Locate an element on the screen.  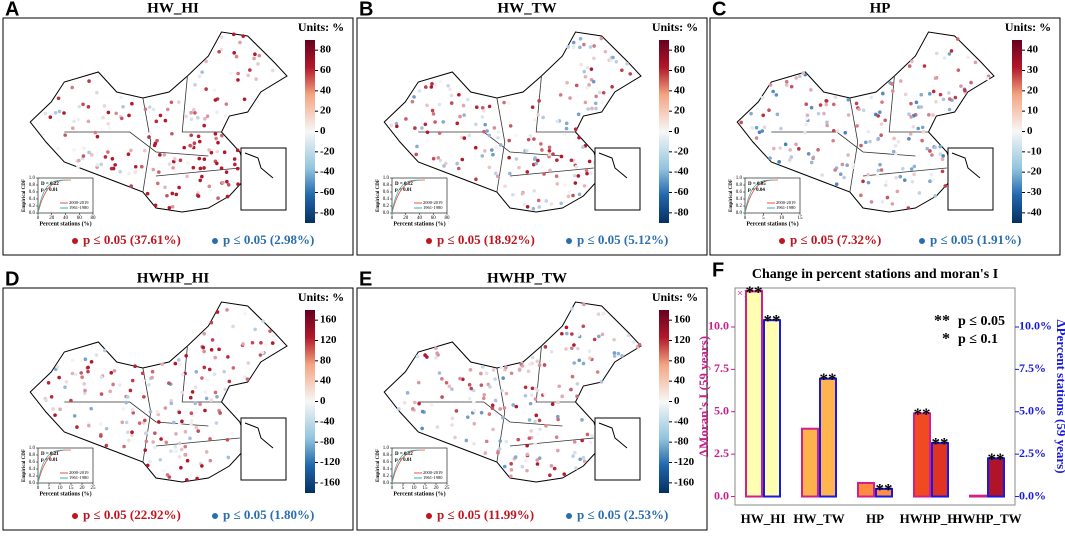
significance-stars: ** is located at coordinates (940, 443).